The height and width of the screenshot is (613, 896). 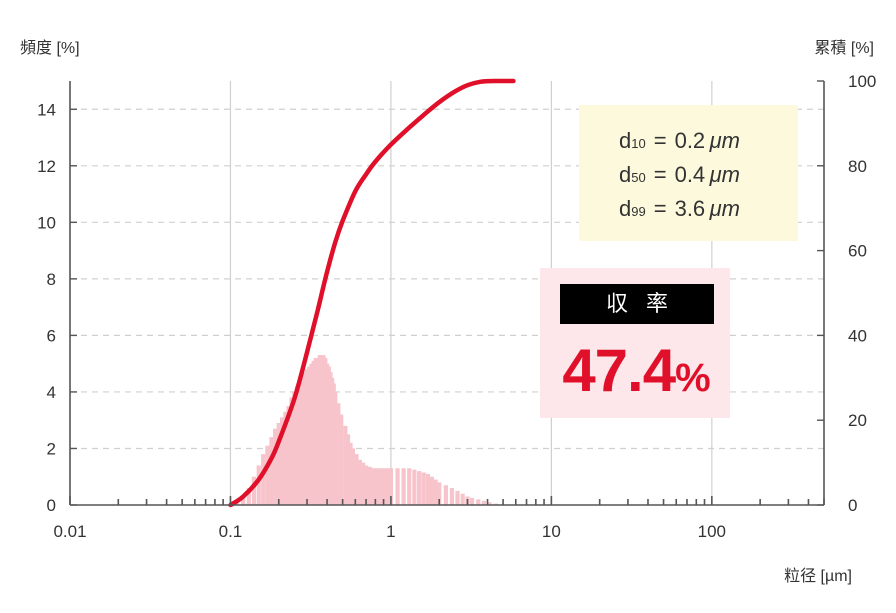 What do you see at coordinates (51, 505) in the screenshot?
I see `y-left-tick-label: 0` at bounding box center [51, 505].